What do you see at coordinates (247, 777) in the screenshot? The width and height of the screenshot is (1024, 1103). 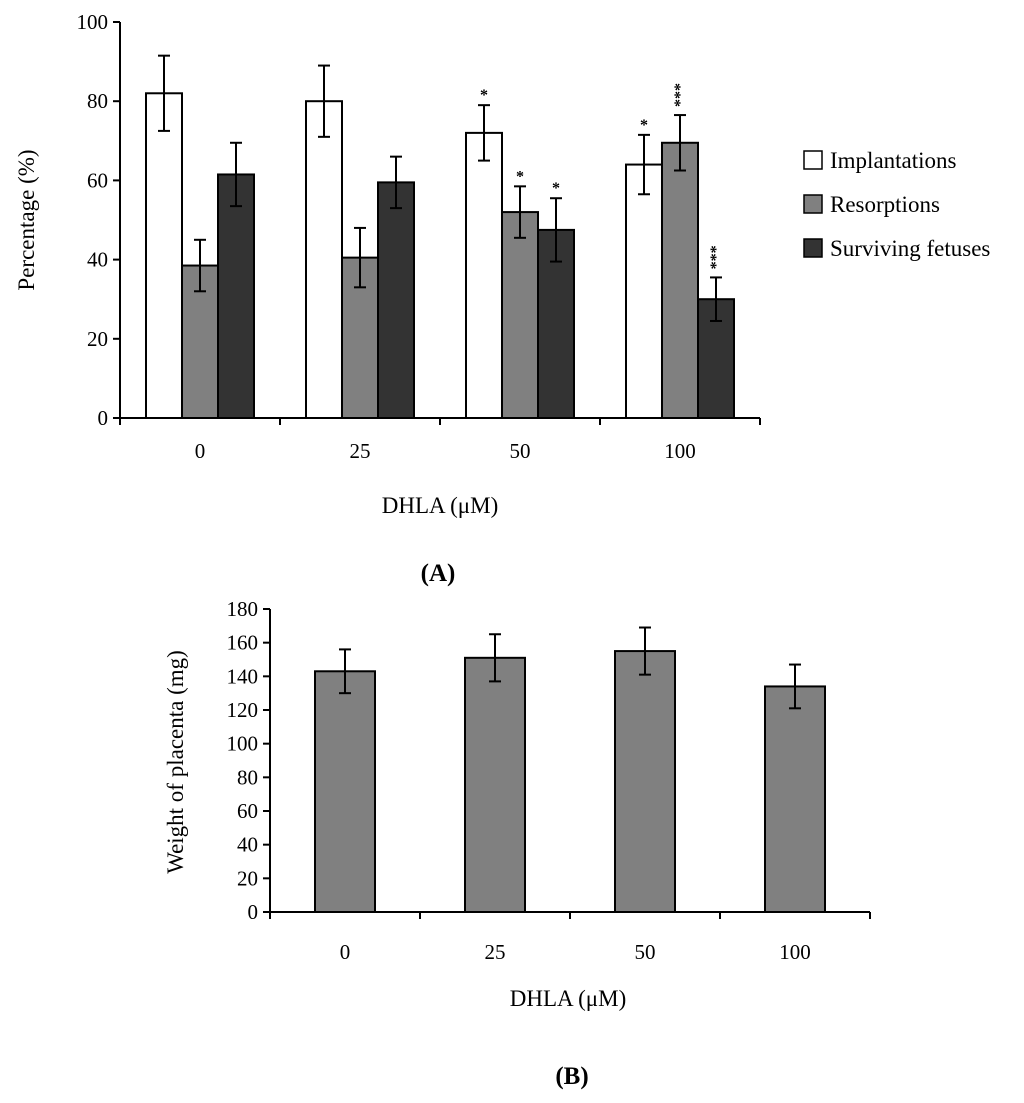 I see `chart-b-y-tick-label: 80` at bounding box center [247, 777].